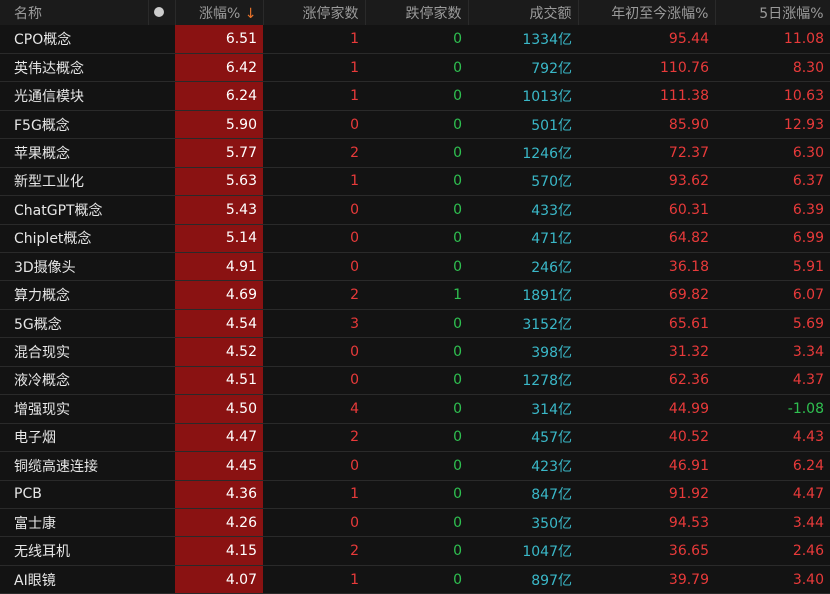 This screenshot has width=830, height=594. Describe the element at coordinates (523, 267) in the screenshot. I see `turnover: 246亿` at that location.